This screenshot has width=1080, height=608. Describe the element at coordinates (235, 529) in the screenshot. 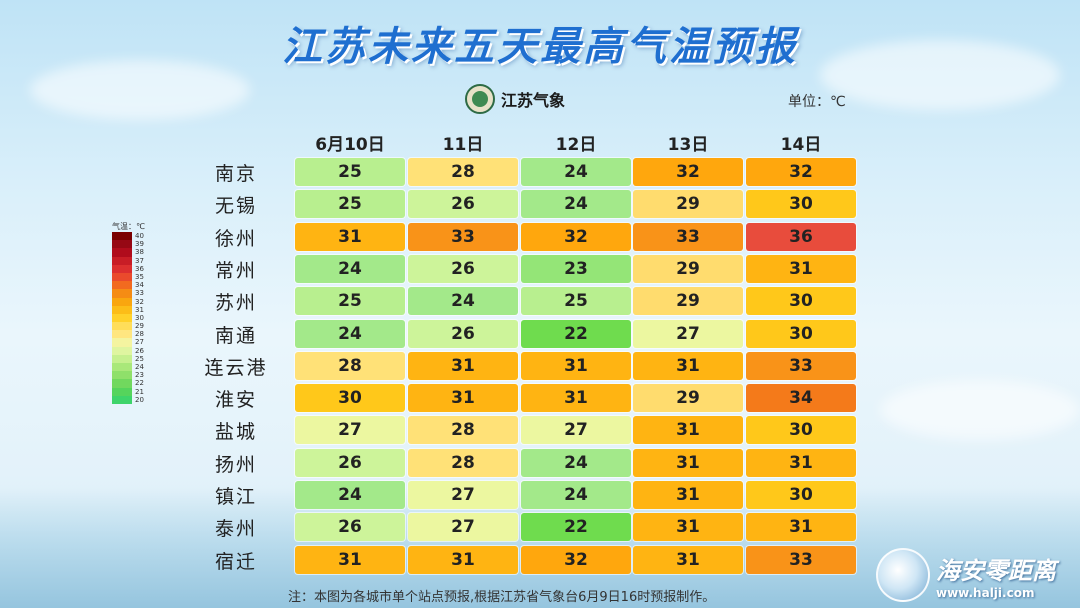

I see `city-label: 泰州` at that location.